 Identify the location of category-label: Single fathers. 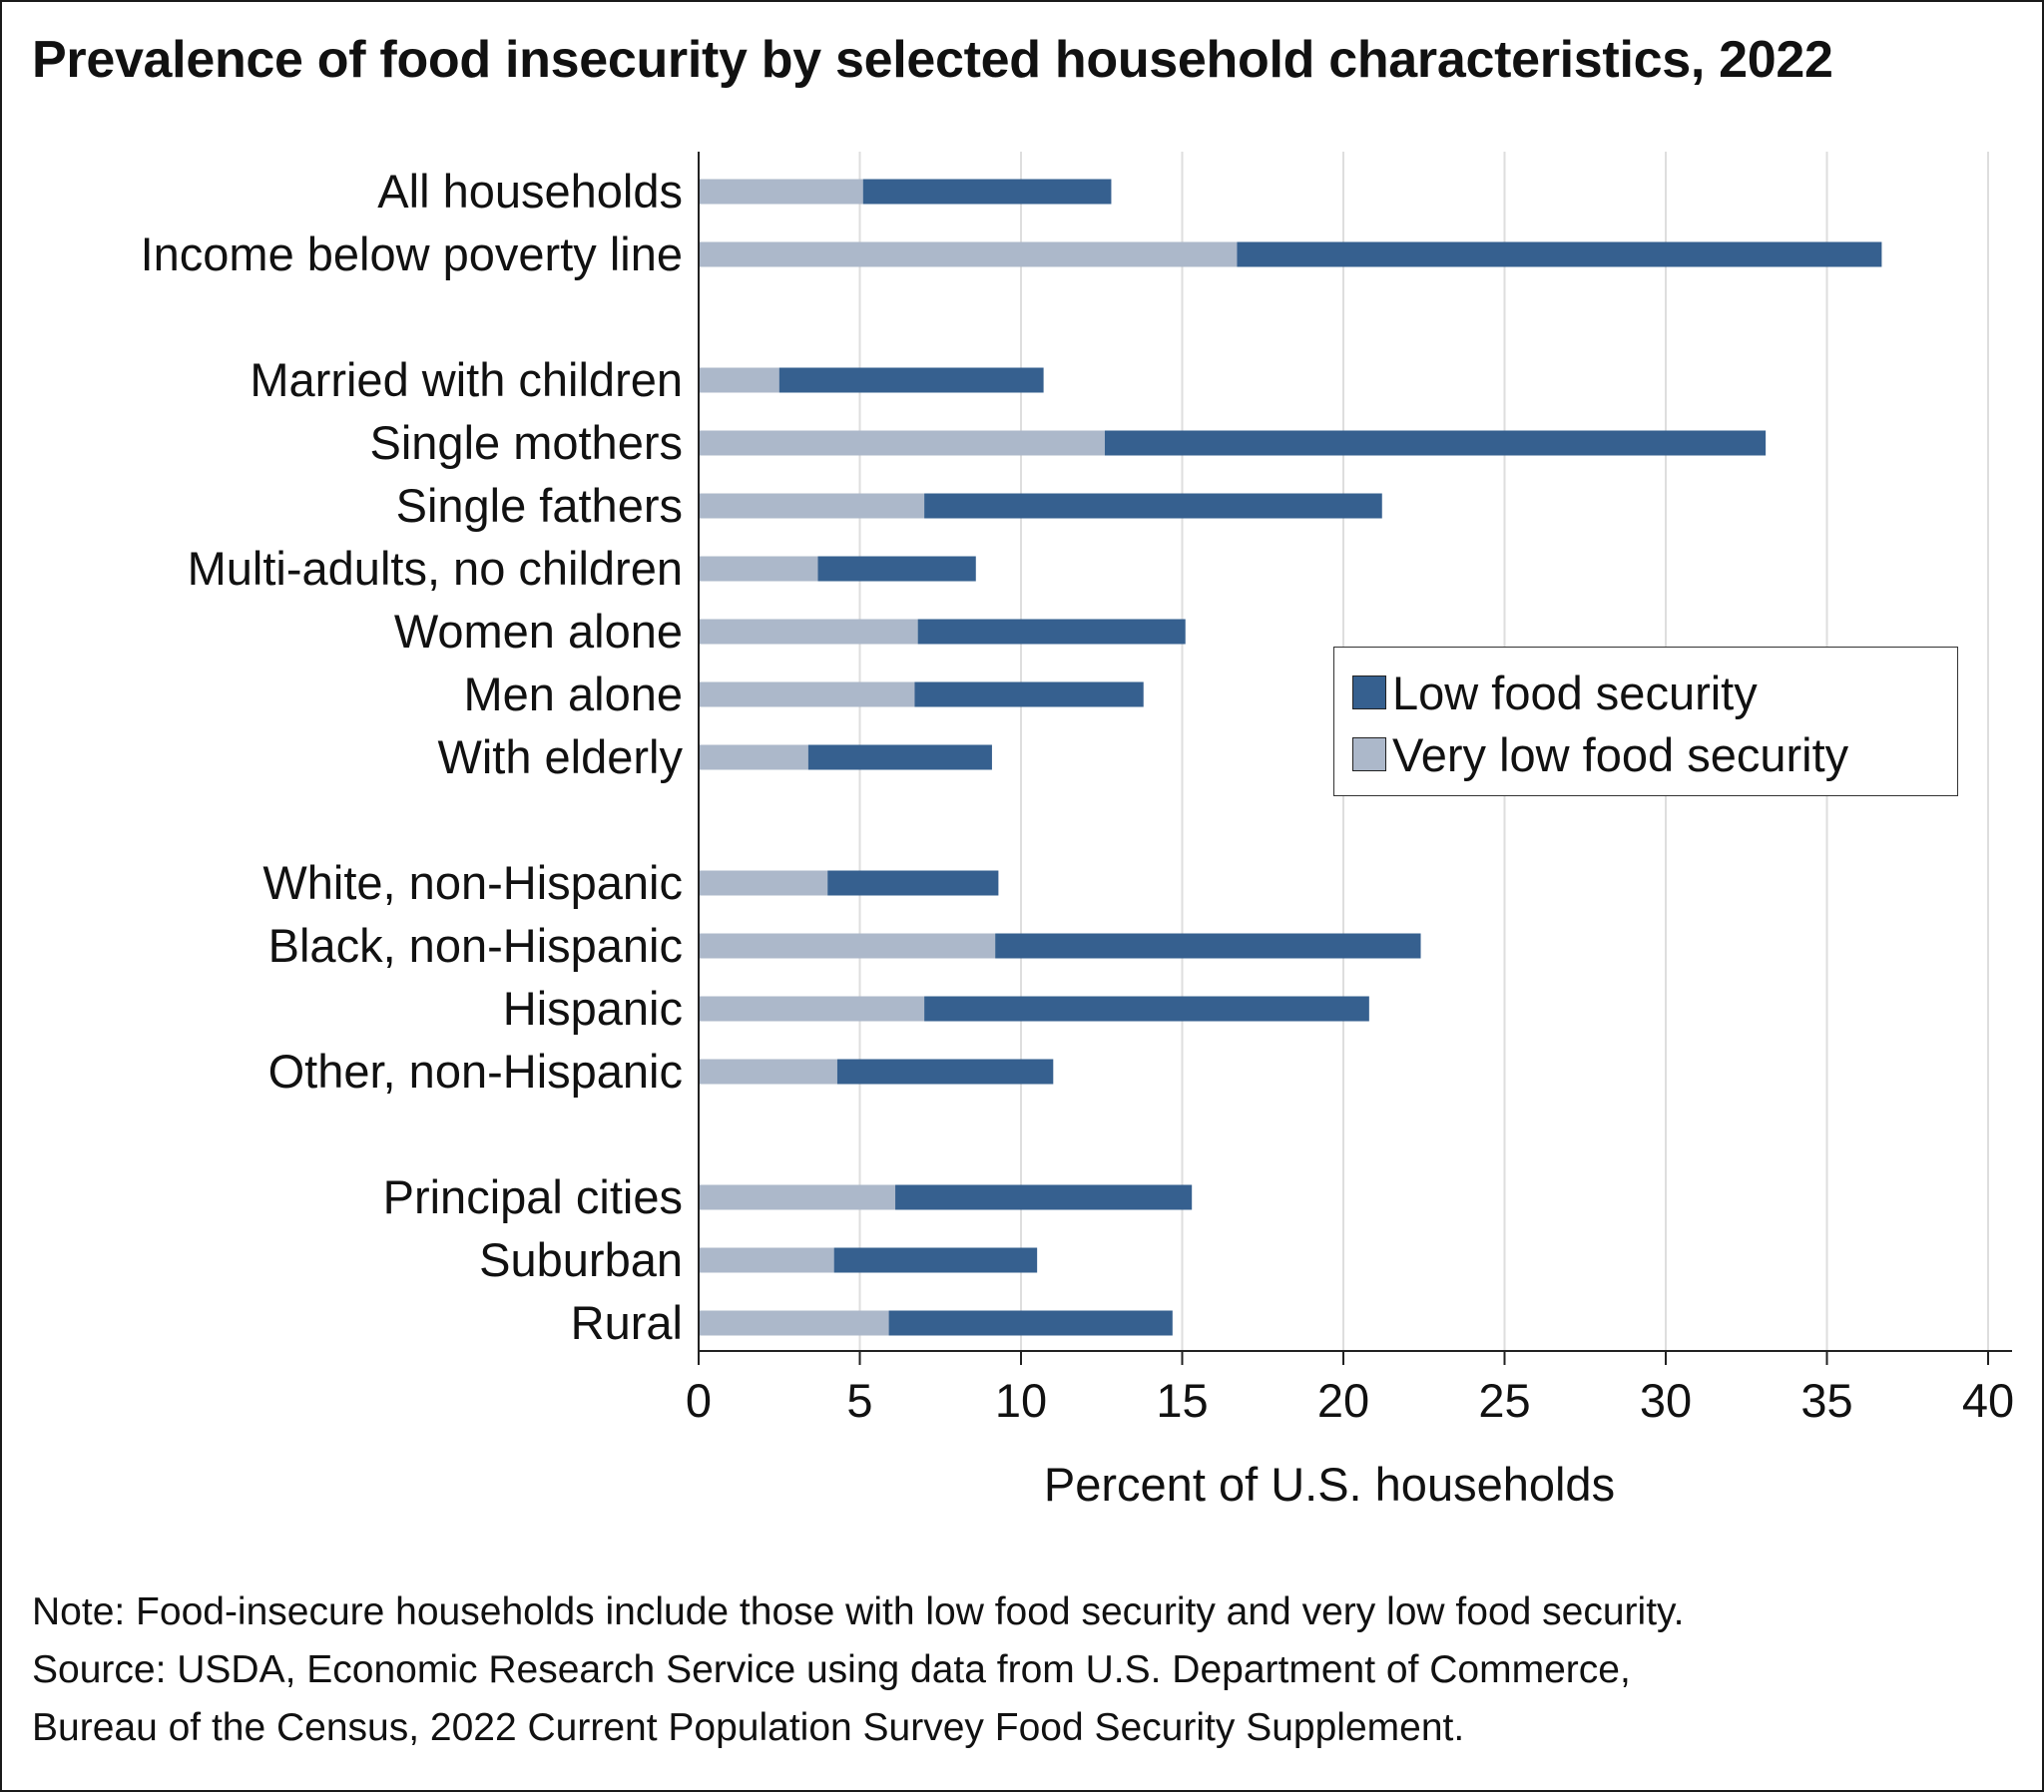
(539, 505).